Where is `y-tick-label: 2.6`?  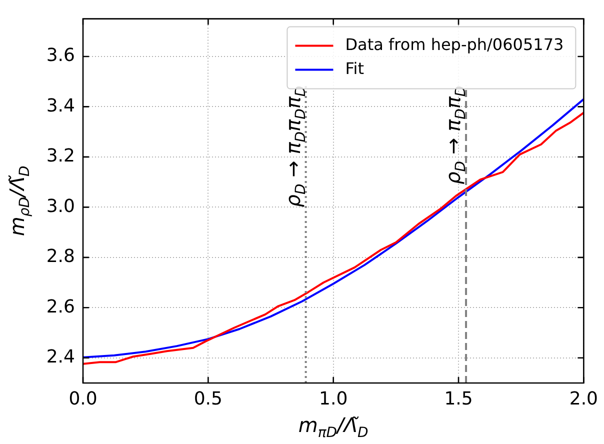
y-tick-label: 2.6 is located at coordinates (60, 307).